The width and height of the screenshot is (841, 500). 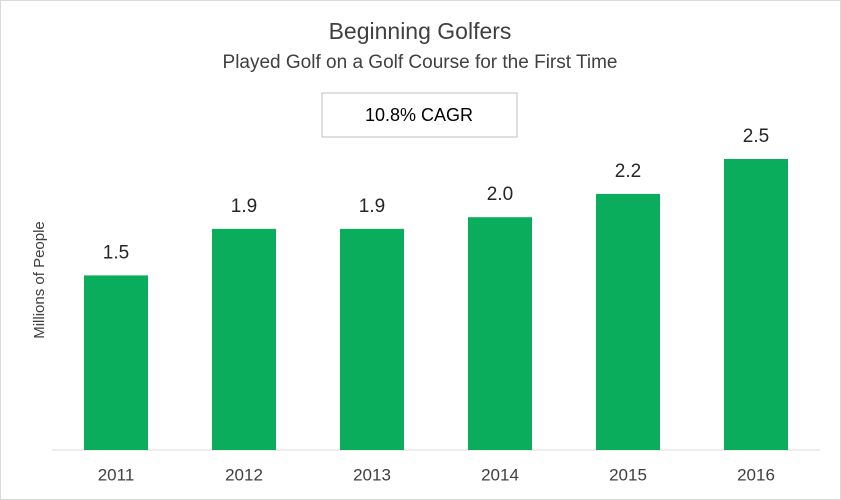 I want to click on data-label: 2.0, so click(x=500, y=194).